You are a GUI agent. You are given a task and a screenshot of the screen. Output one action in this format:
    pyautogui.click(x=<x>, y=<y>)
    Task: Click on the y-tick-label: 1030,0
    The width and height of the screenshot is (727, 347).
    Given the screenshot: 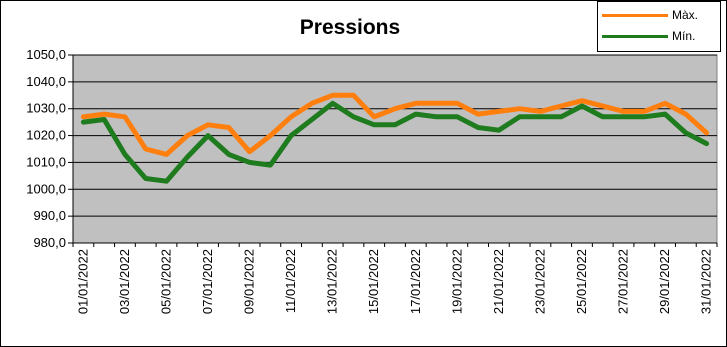 What is the action you would take?
    pyautogui.click(x=46, y=108)
    